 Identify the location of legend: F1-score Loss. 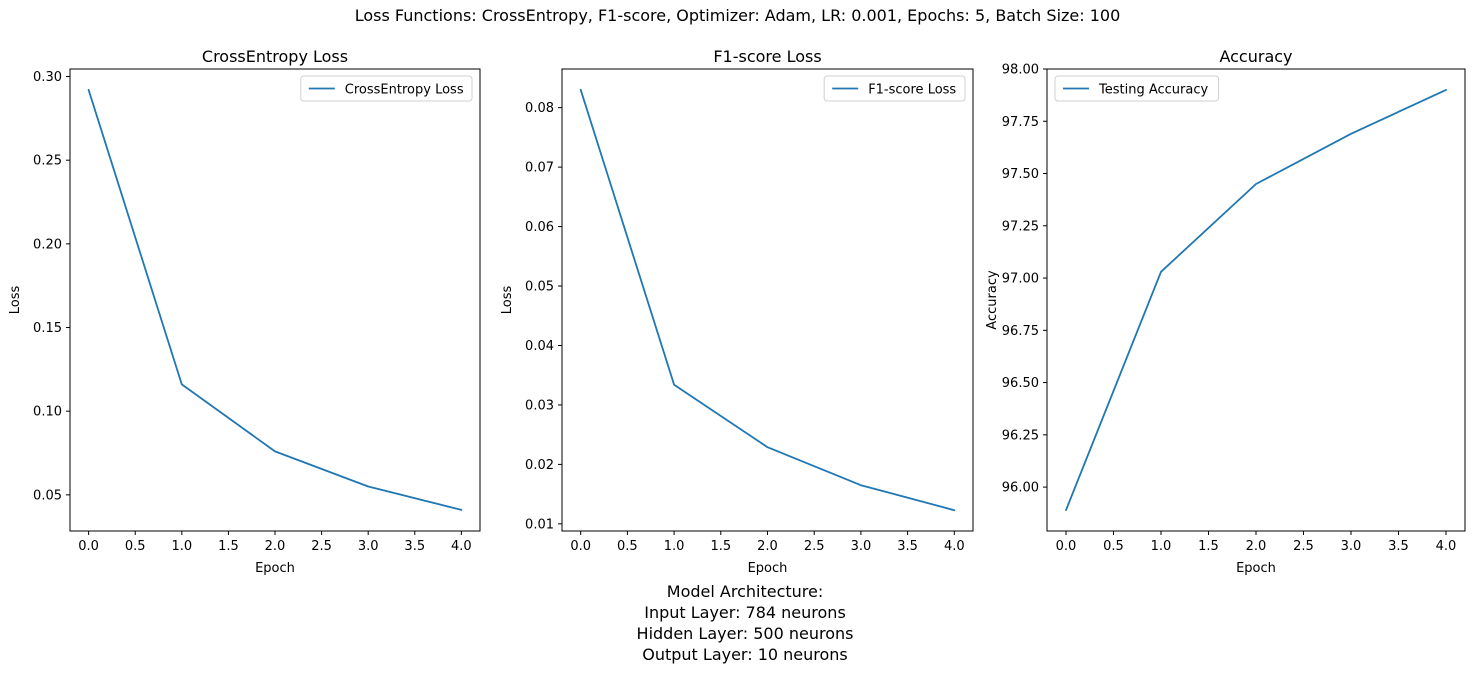
(894, 88).